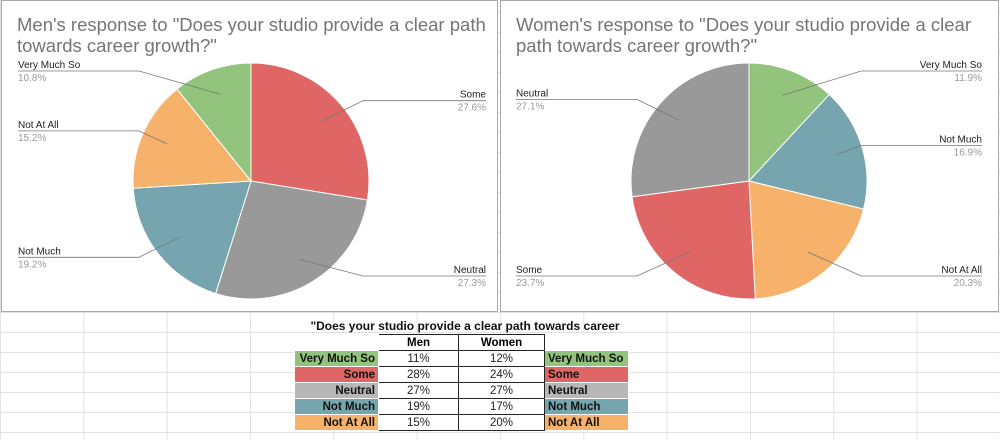 The image size is (1000, 440). I want to click on row-label-cell: Not Much, so click(336, 406).